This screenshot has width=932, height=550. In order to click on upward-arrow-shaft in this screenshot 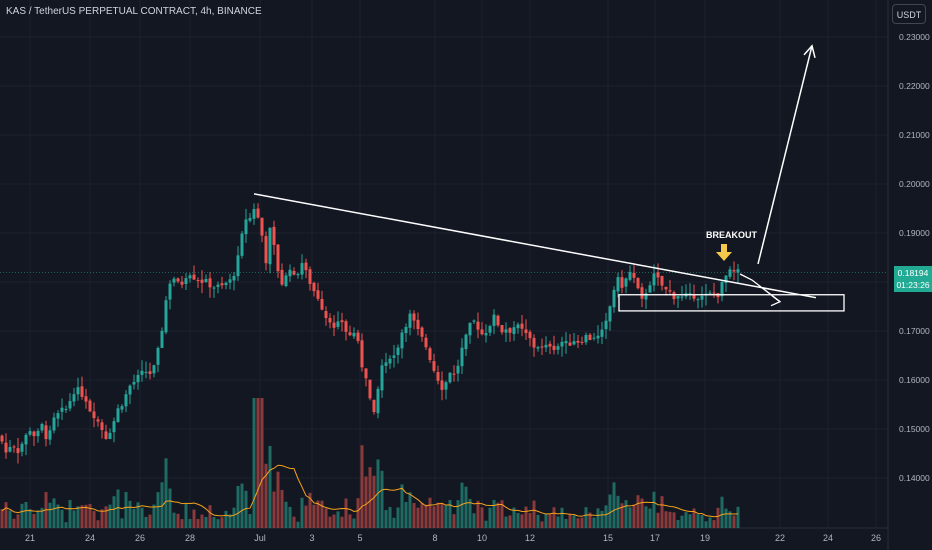, I will do `click(785, 155)`.